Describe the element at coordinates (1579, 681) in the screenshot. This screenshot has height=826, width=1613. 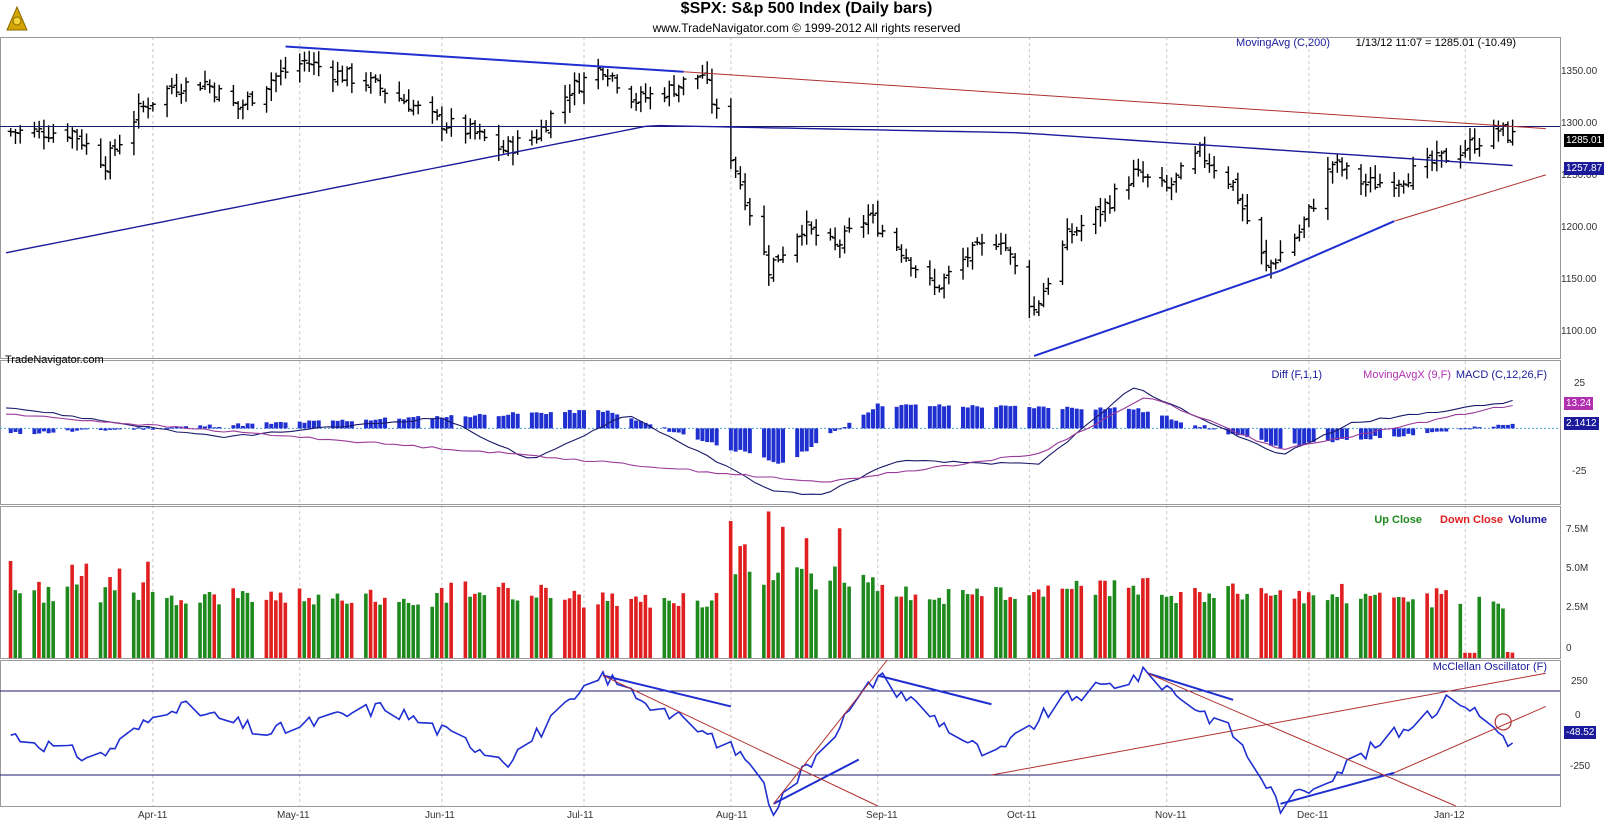
I see `oscillator-ytick-label: 250` at that location.